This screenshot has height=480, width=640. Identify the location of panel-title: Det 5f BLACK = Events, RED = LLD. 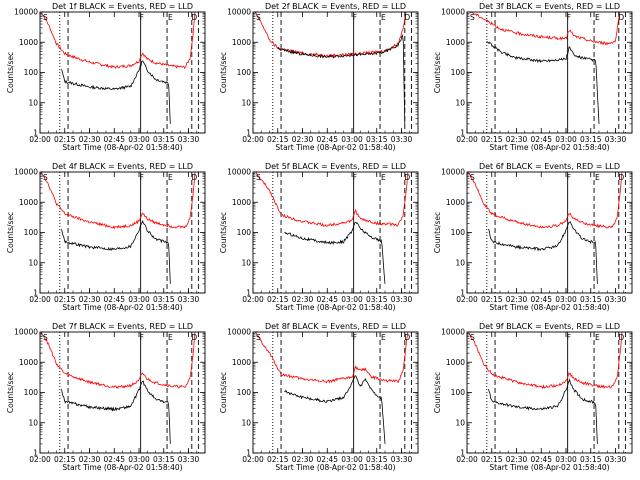
(335, 166).